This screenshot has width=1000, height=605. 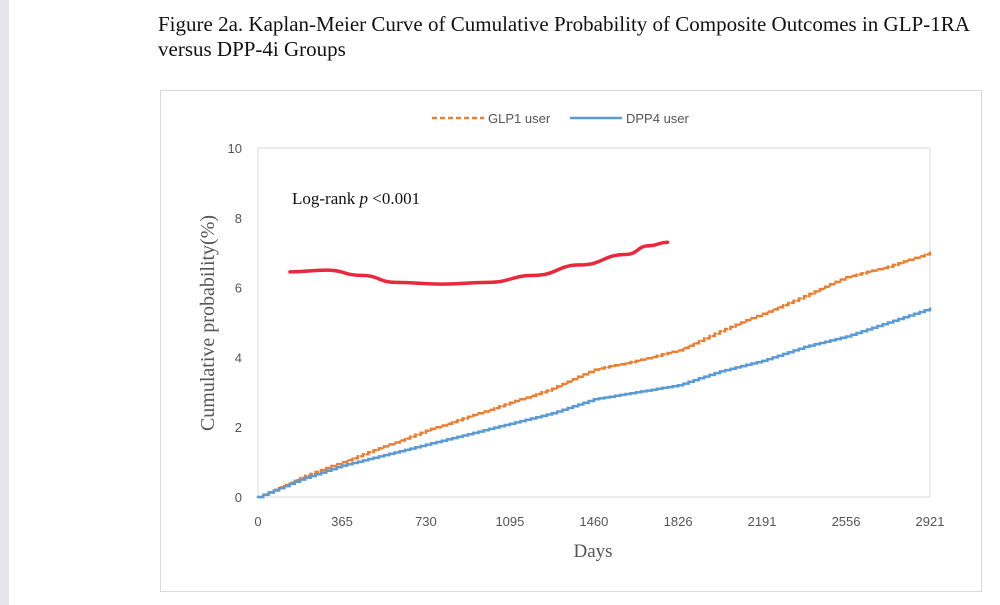 I want to click on x-tick-label: 2921, so click(x=930, y=521).